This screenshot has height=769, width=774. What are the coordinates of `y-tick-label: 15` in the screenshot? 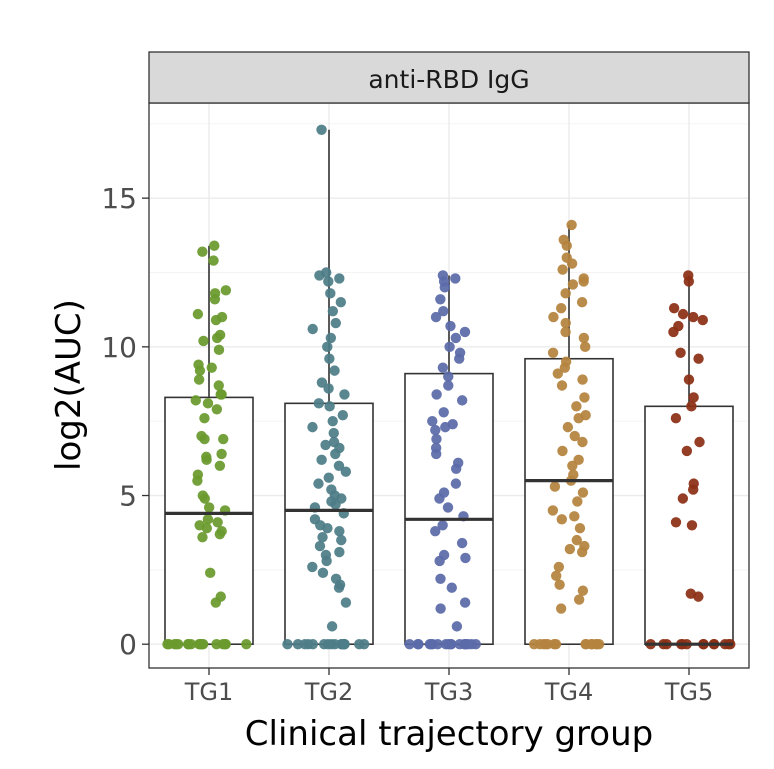 It's located at (119, 198).